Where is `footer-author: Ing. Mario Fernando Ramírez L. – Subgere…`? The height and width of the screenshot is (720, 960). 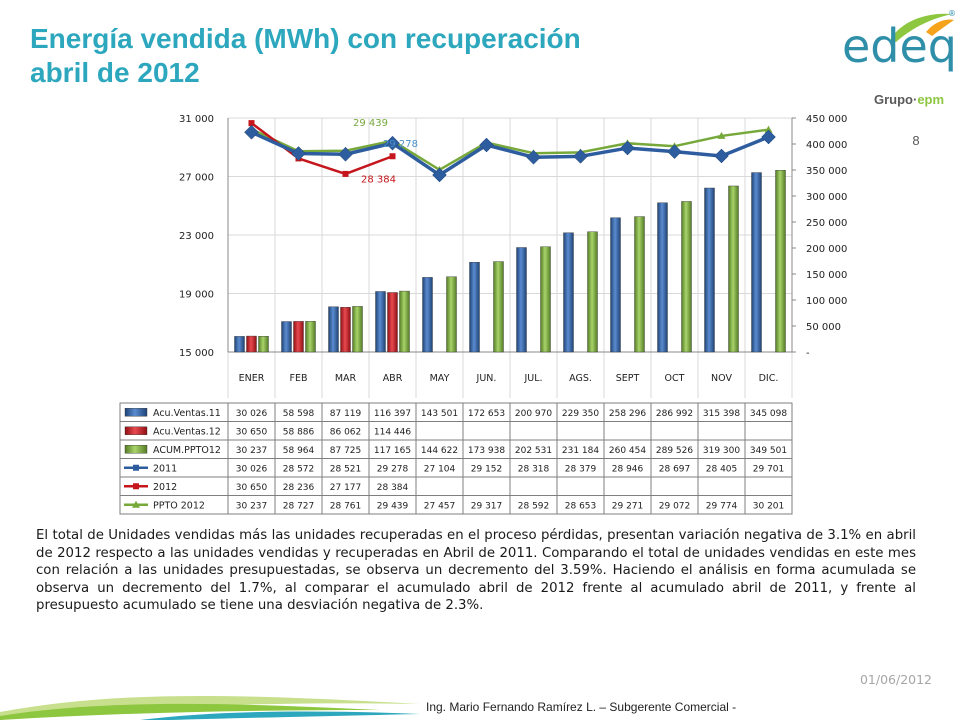
footer-author: Ing. Mario Fernando Ramírez L. – Subgere… is located at coordinates (581, 707).